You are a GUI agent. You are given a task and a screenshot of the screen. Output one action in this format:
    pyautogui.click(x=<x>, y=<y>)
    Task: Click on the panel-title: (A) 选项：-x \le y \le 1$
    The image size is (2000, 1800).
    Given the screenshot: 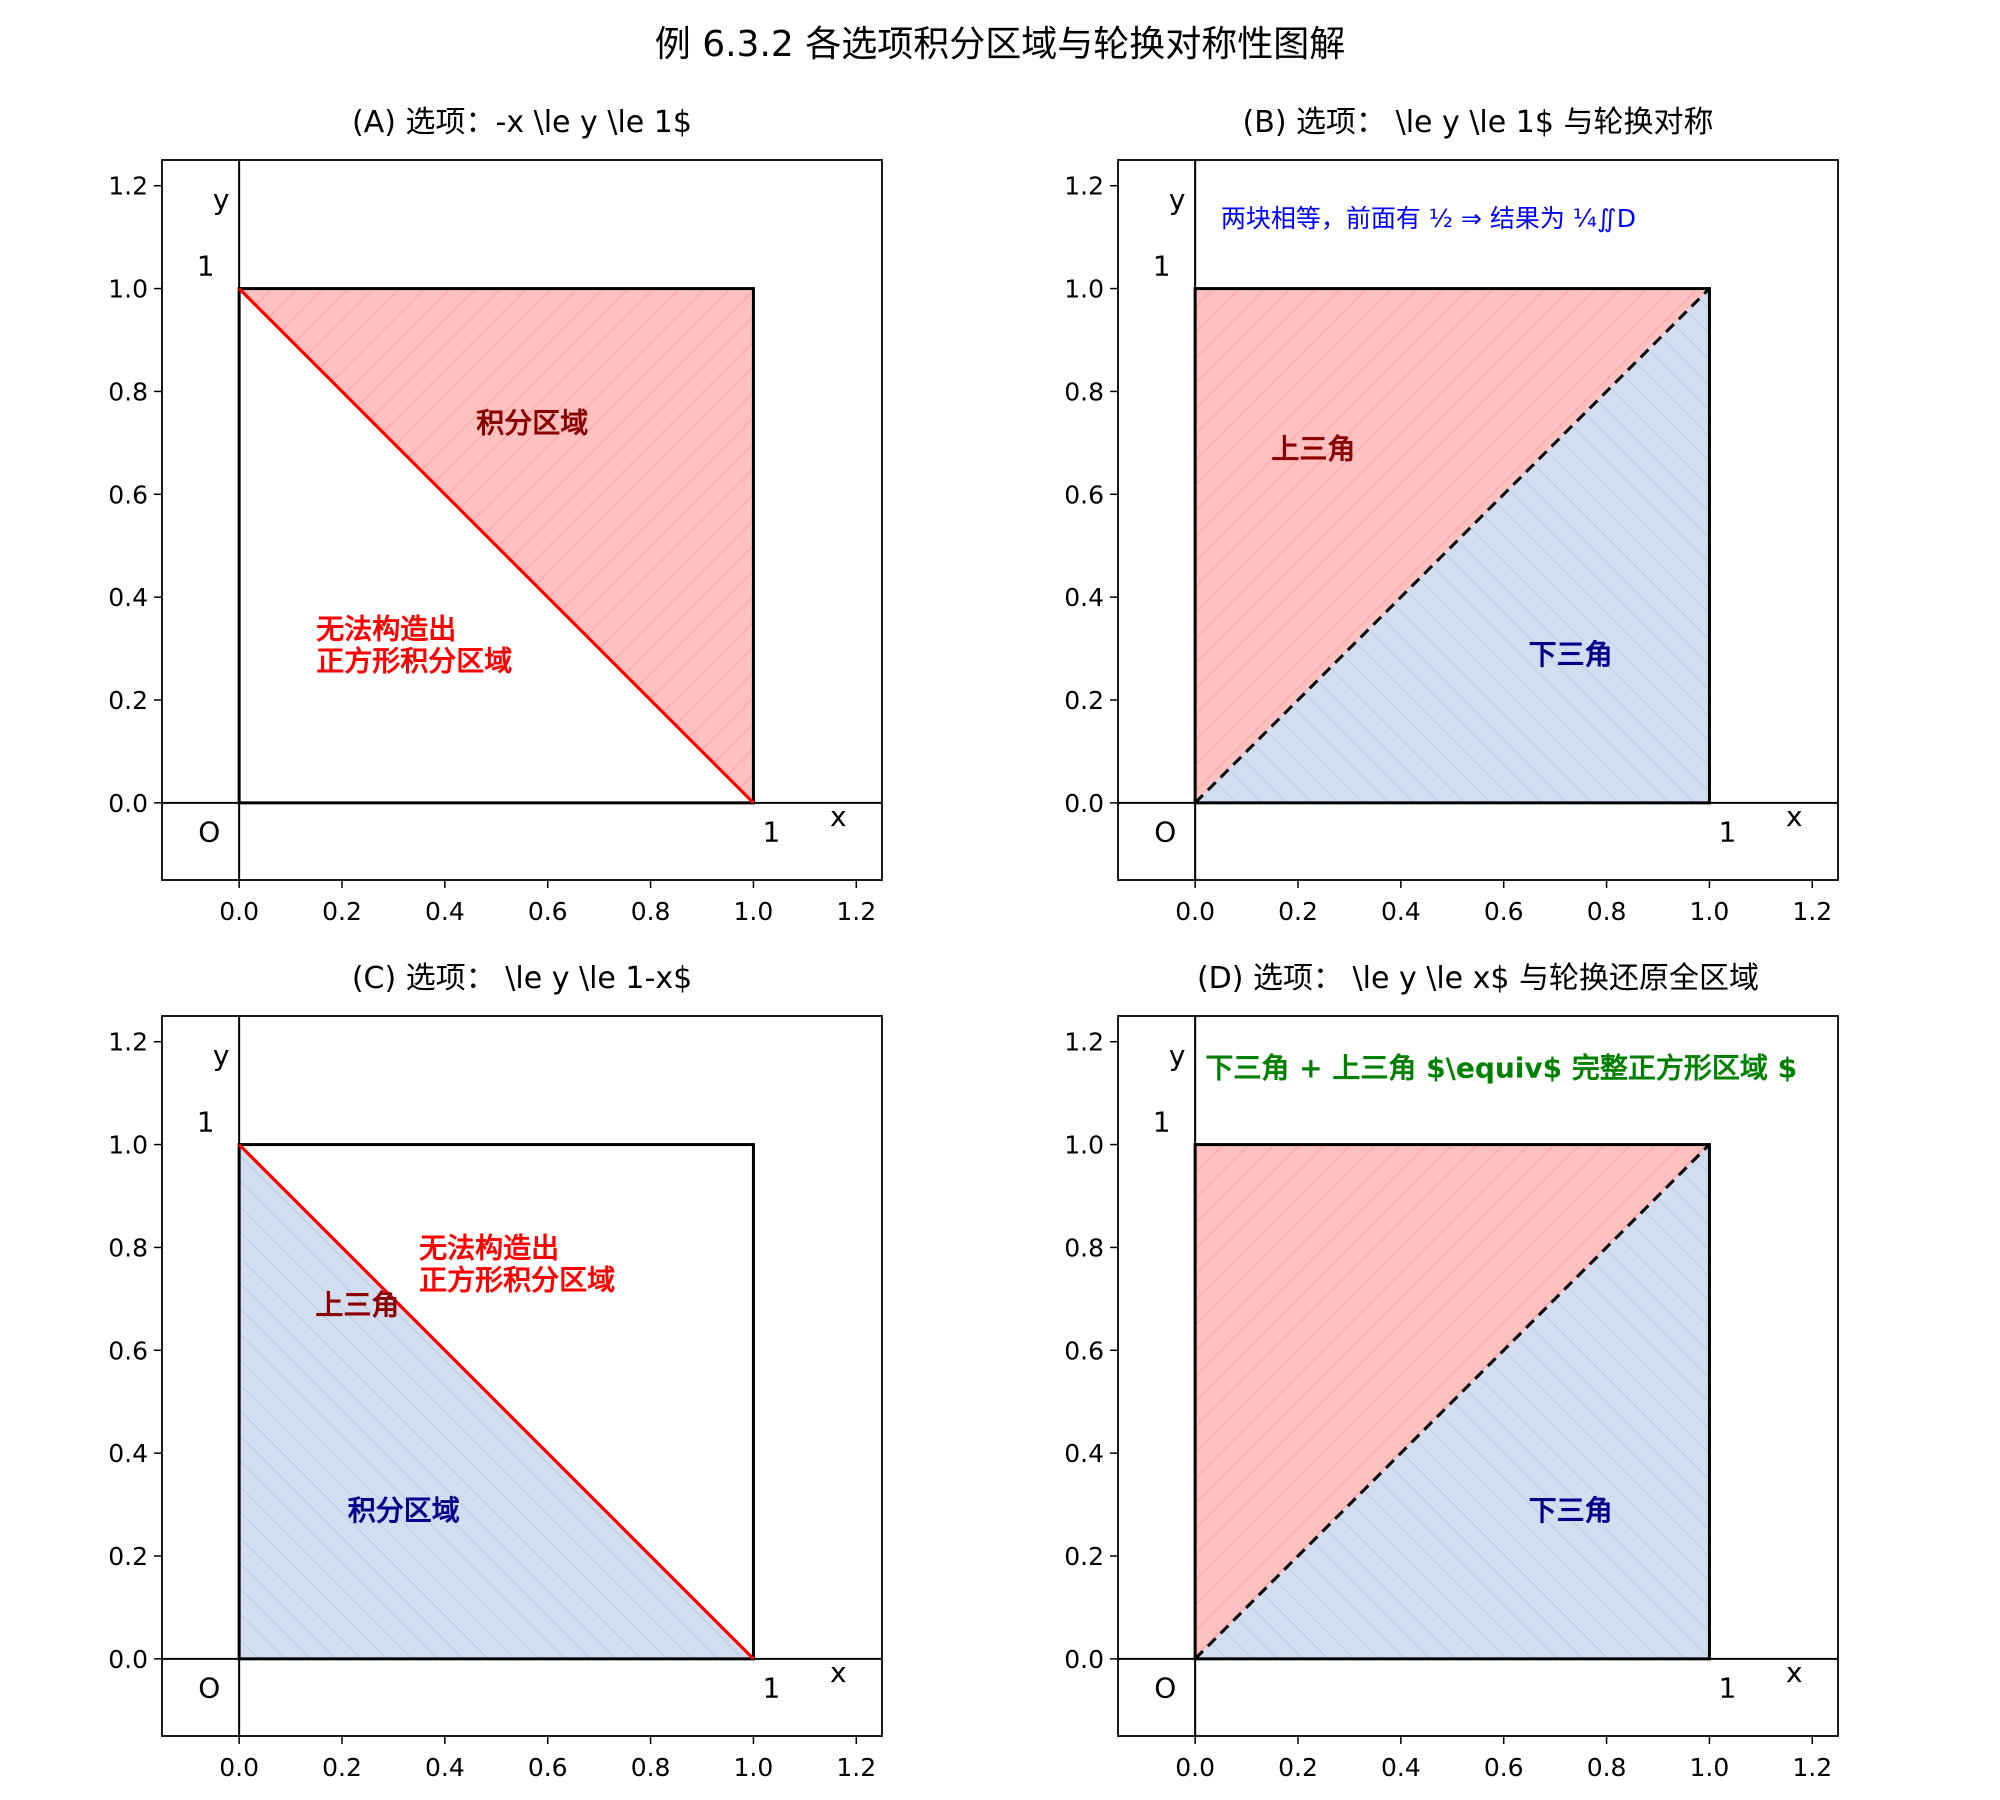 What is the action you would take?
    pyautogui.click(x=522, y=122)
    